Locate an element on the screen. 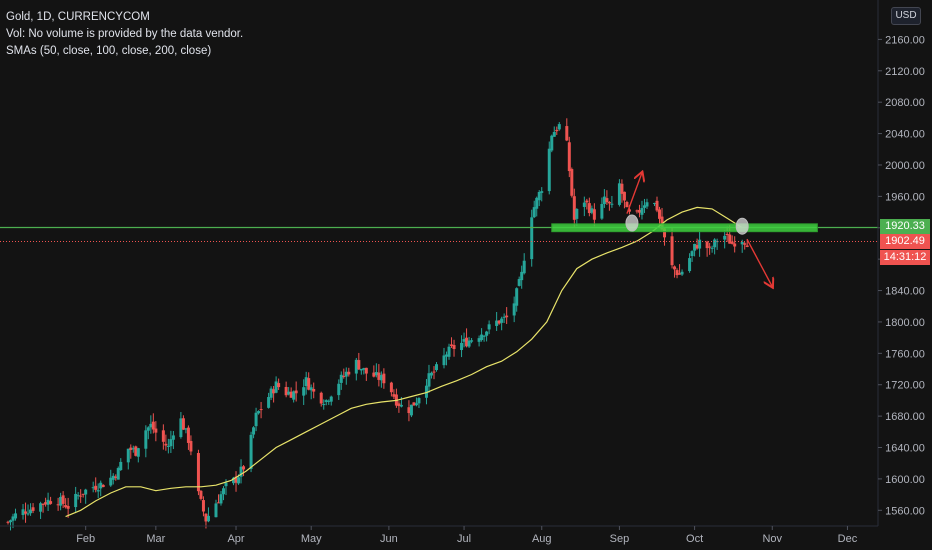 Image resolution: width=932 pixels, height=550 pixels. support-zone is located at coordinates (684, 228).